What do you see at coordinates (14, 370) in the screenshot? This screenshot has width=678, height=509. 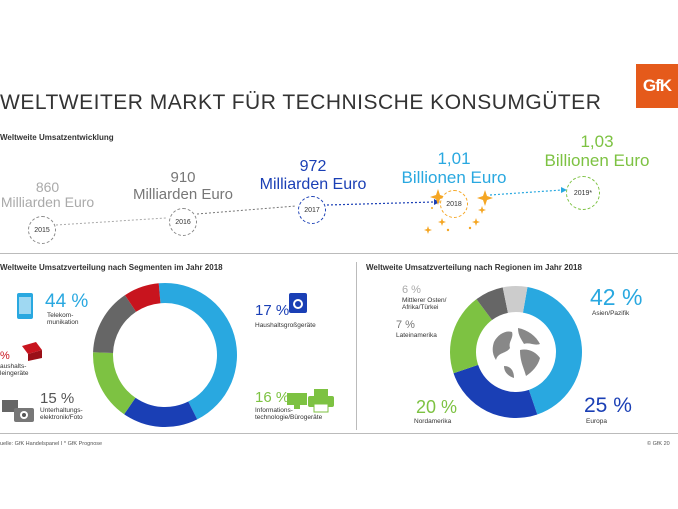 I see `segment-label-haushaltsklein: aushalts- leingeräte` at bounding box center [14, 370].